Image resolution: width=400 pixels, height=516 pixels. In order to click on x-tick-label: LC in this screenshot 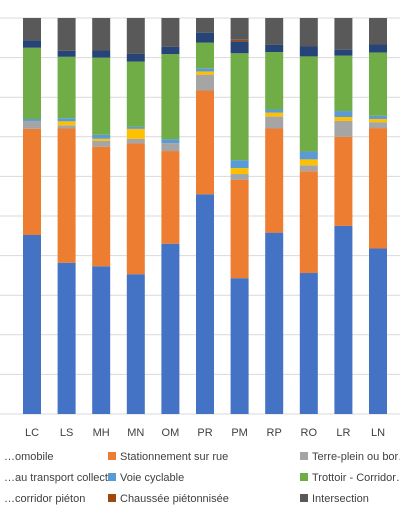, I will do `click(32, 433)`.